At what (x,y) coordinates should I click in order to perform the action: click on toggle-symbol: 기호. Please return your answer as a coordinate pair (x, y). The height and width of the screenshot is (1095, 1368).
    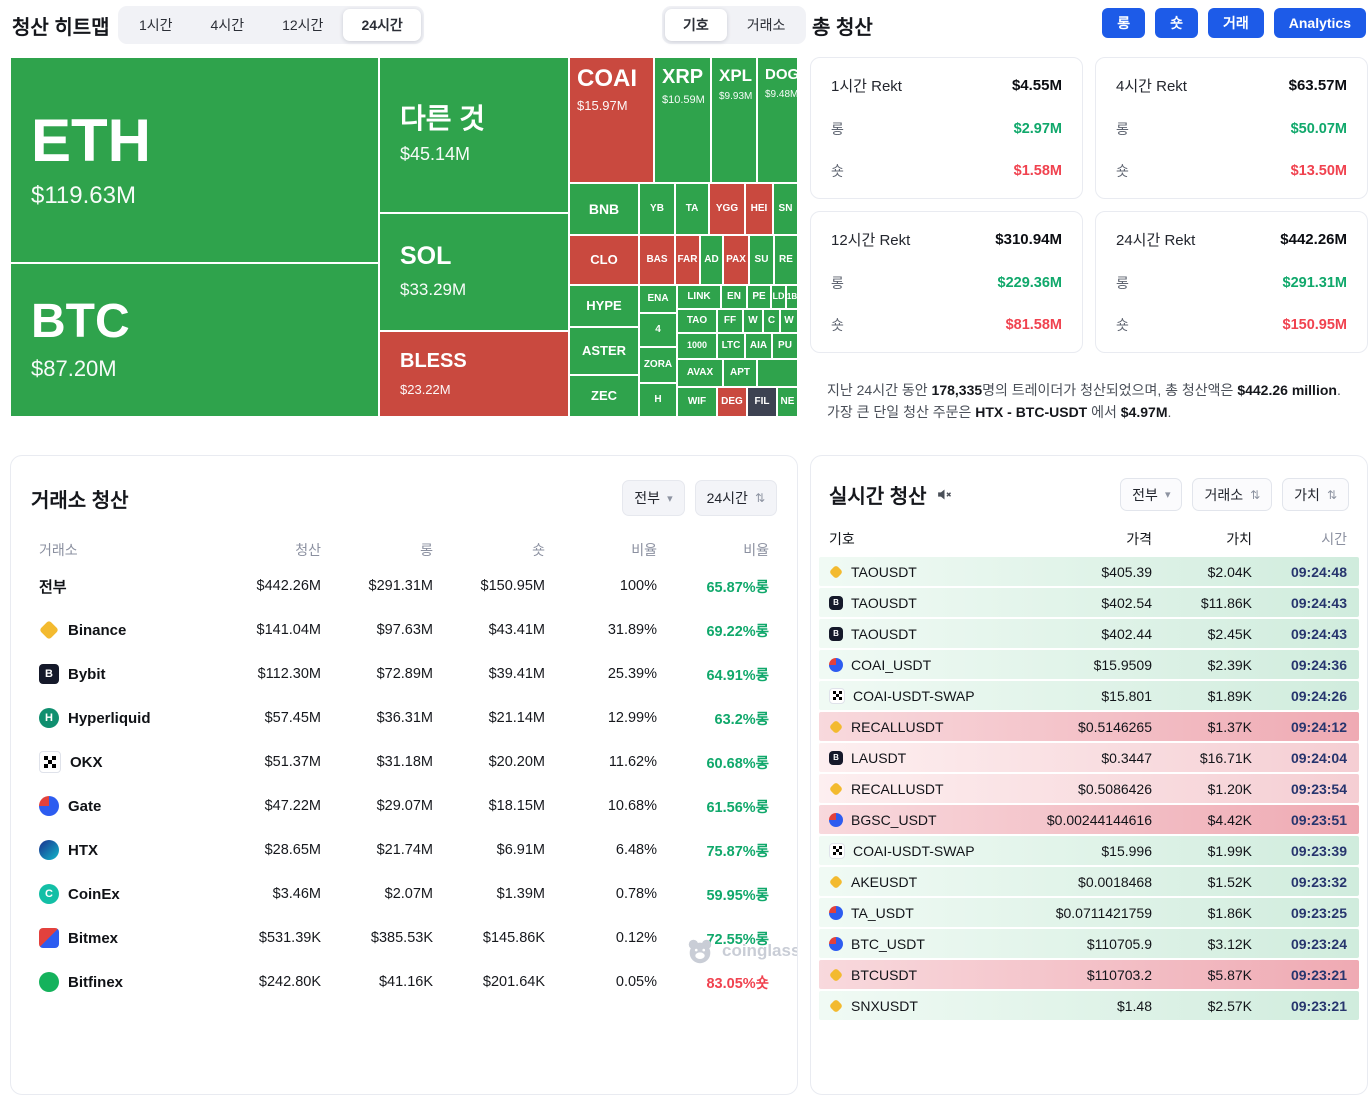
    Looking at the image, I should click on (696, 25).